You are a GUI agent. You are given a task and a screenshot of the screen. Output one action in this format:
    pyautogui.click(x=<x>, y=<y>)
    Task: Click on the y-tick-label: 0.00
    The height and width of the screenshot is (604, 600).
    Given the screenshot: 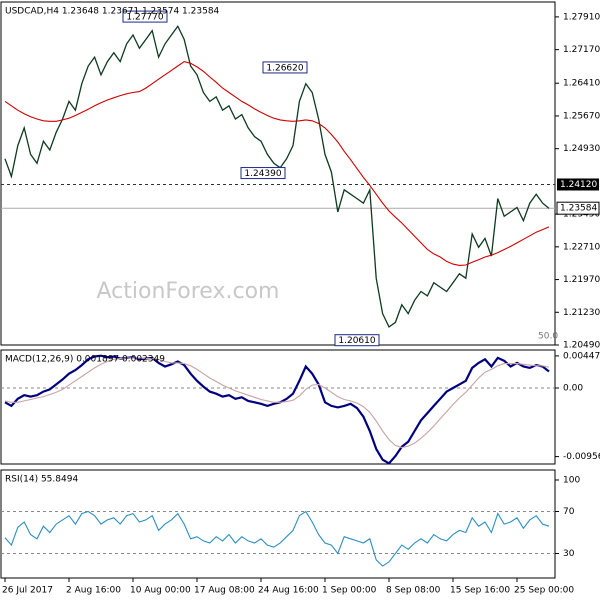 What is the action you would take?
    pyautogui.click(x=573, y=389)
    